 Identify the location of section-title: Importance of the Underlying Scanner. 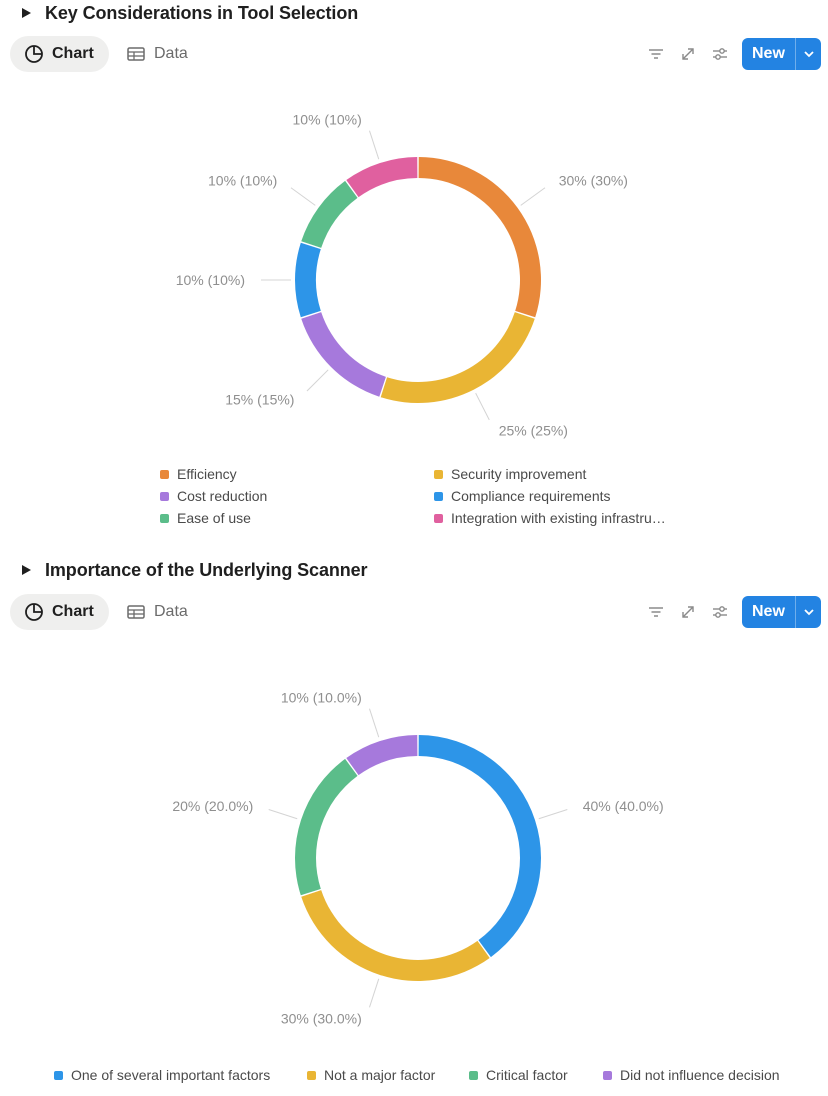
(206, 569).